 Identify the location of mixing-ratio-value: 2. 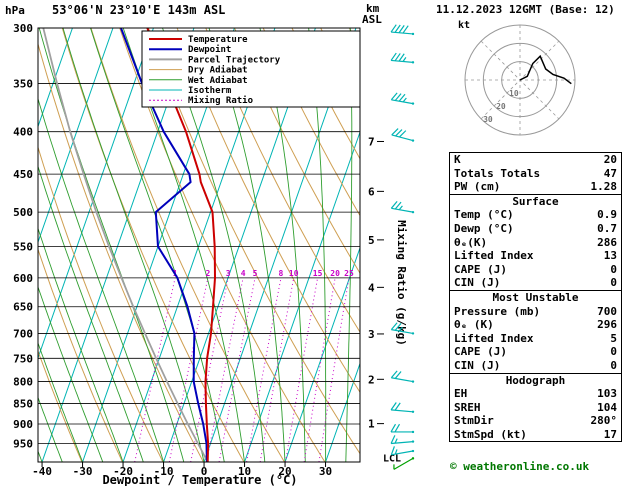
(208, 273).